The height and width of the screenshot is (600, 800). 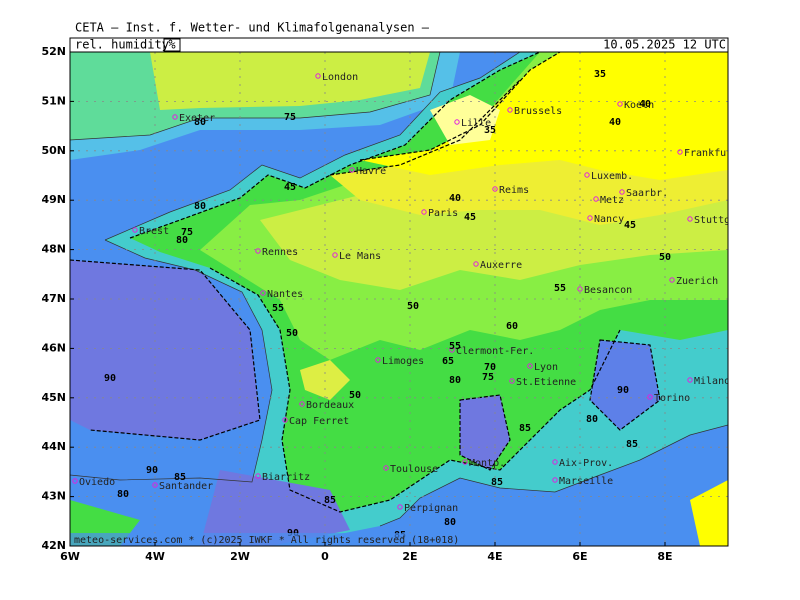 What do you see at coordinates (586, 463) in the screenshot?
I see `city-label: Aix-Prov.` at bounding box center [586, 463].